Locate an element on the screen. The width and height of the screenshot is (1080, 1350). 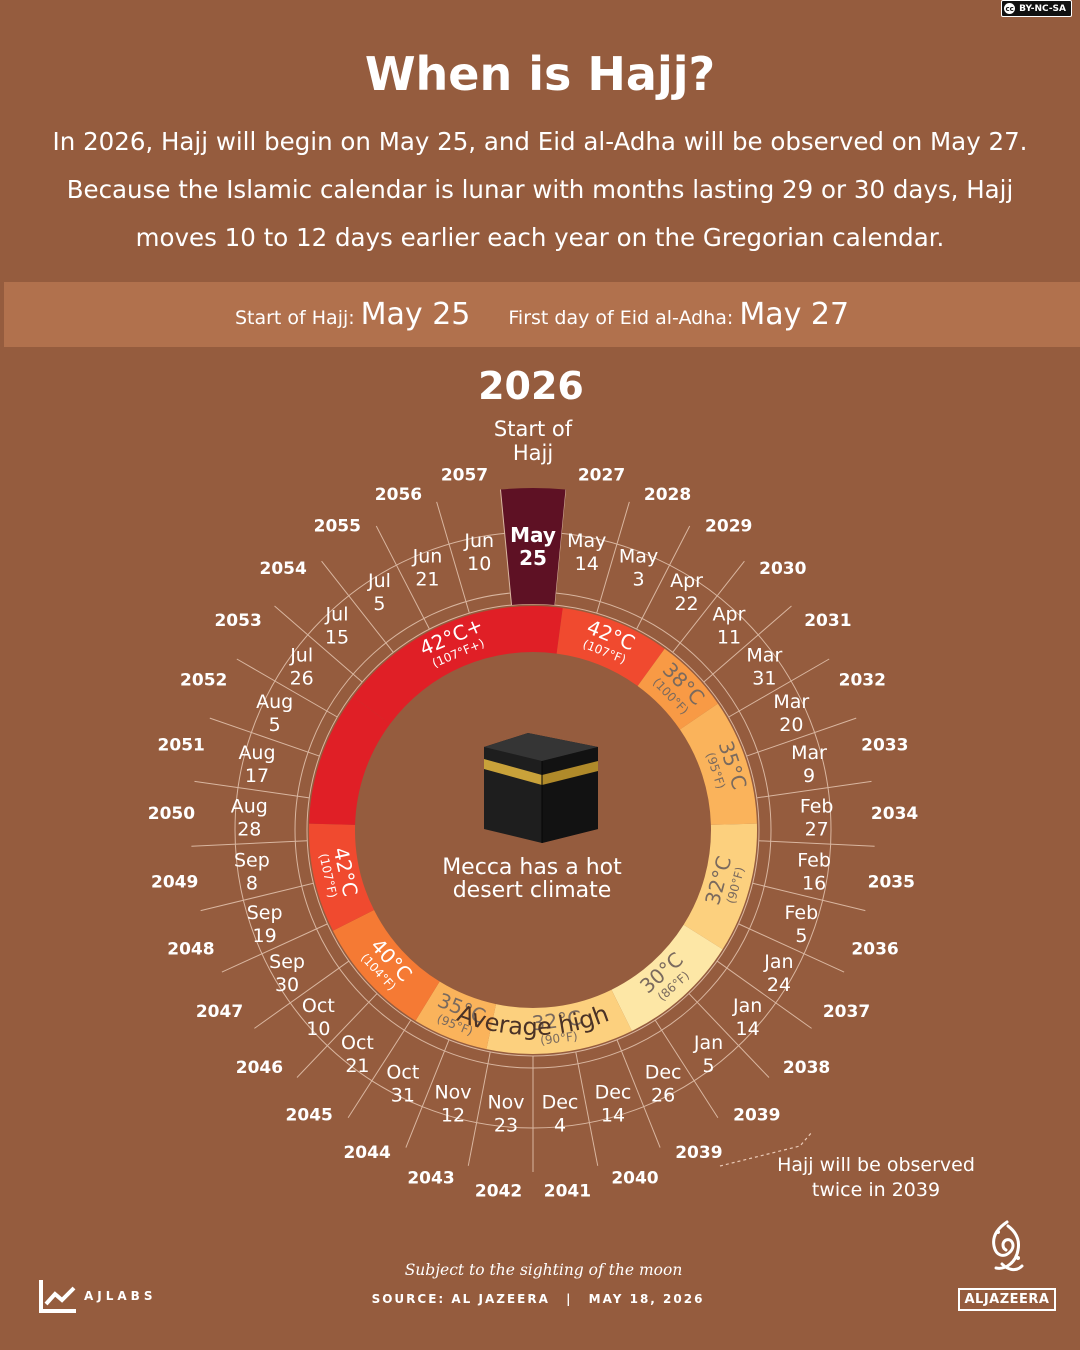
segment-day: 23 is located at coordinates (506, 1126).